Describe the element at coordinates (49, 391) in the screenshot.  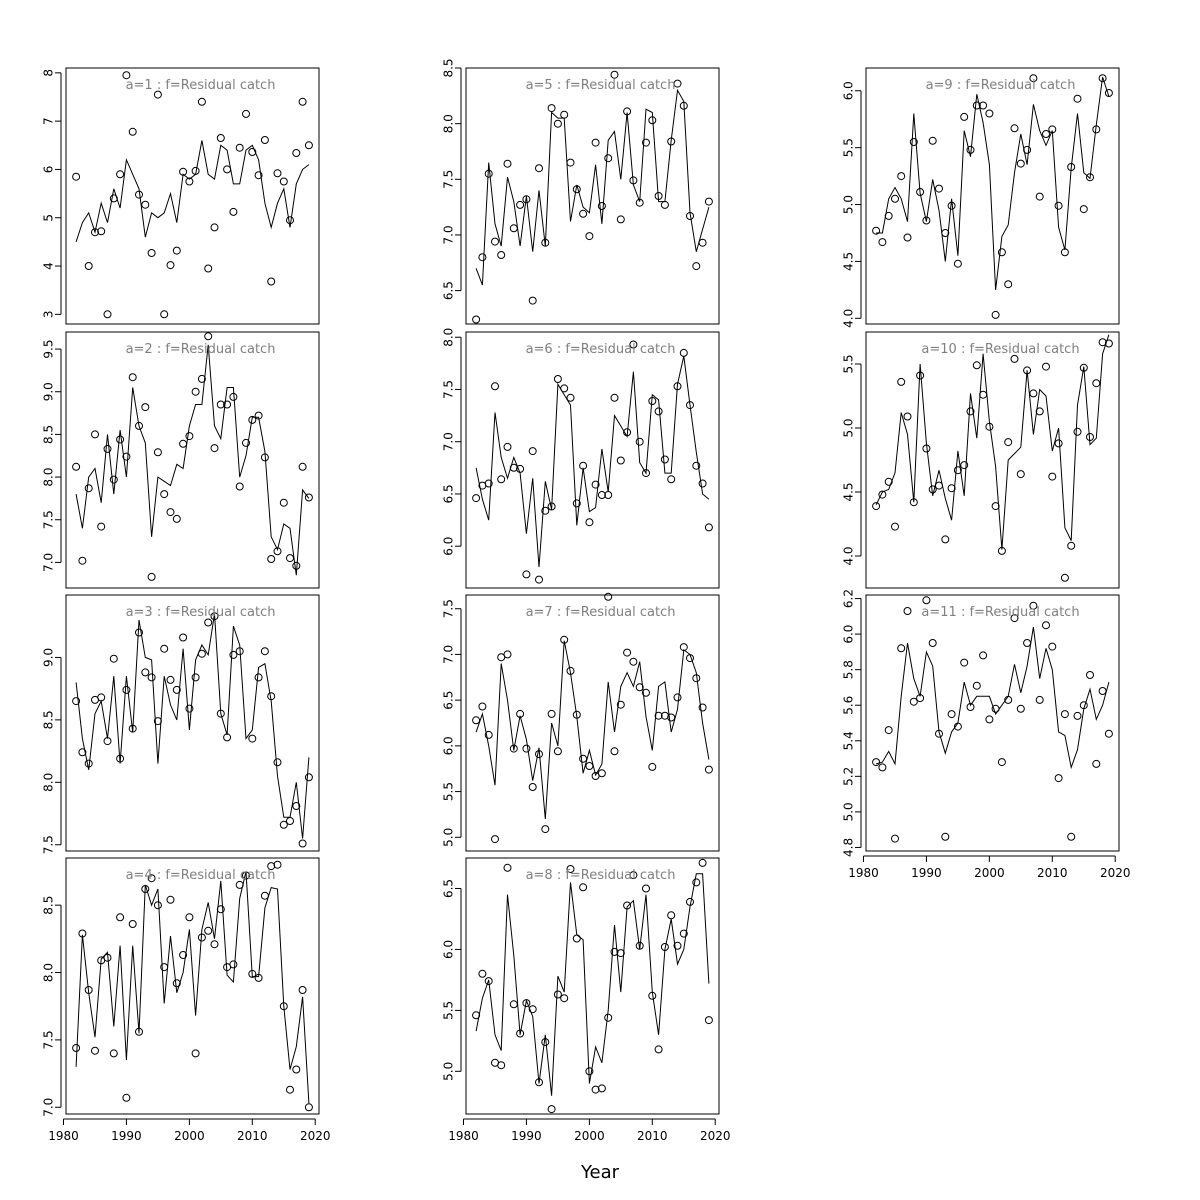
I see `y-tick-label: 9.0` at that location.